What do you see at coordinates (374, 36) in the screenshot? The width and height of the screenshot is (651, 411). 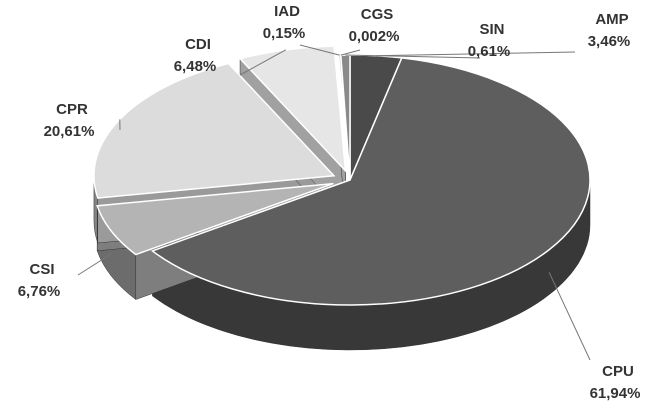 I see `value-label: 0,002%` at bounding box center [374, 36].